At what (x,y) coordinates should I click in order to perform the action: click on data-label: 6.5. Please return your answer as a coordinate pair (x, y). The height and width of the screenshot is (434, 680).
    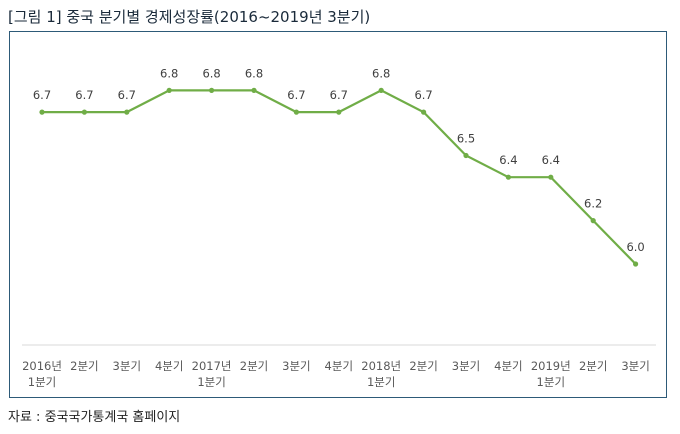
    Looking at the image, I should click on (466, 139).